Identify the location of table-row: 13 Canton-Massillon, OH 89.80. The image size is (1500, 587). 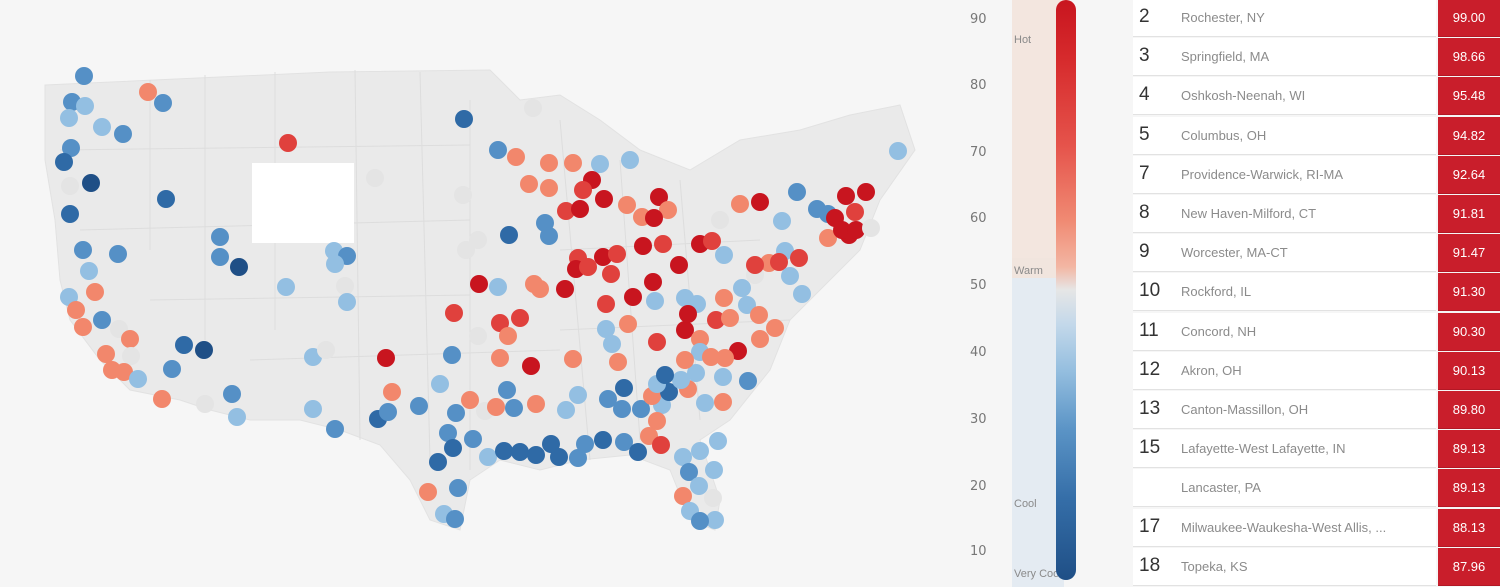
(1315, 410).